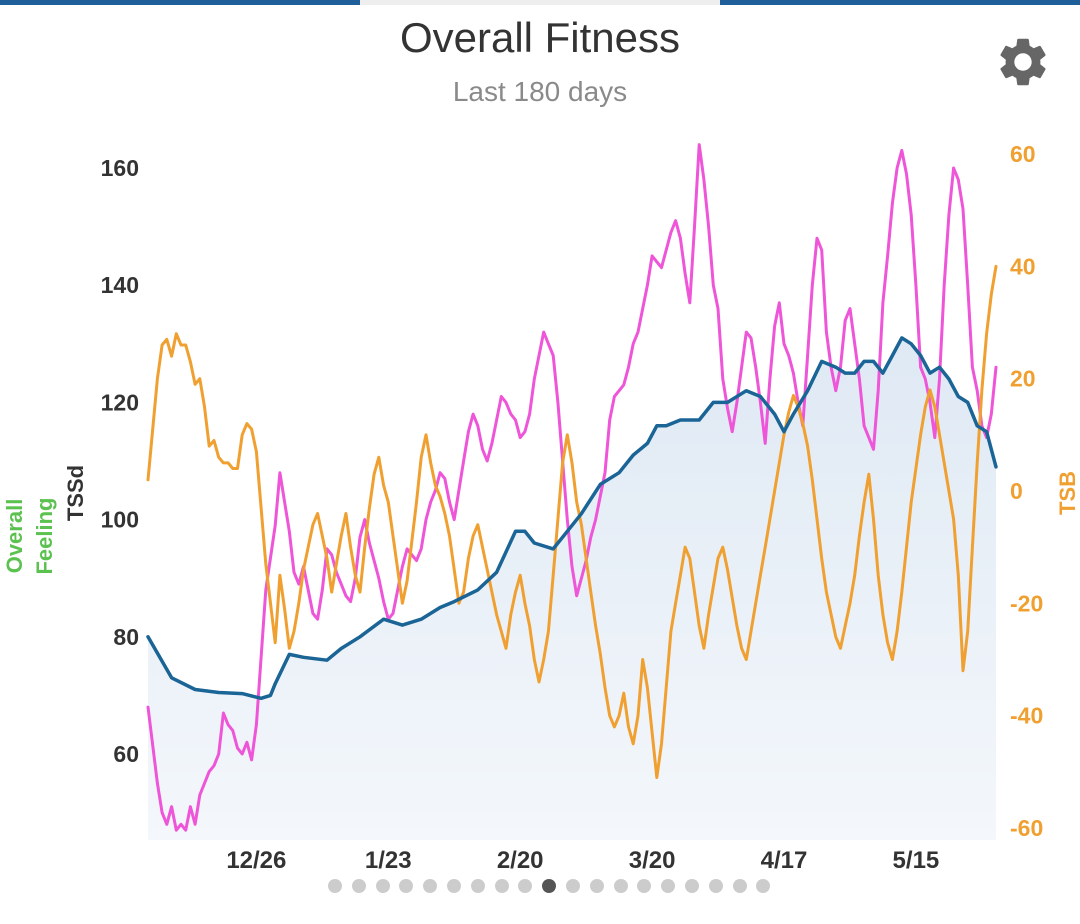  What do you see at coordinates (540, 886) in the screenshot?
I see `page-indicator` at bounding box center [540, 886].